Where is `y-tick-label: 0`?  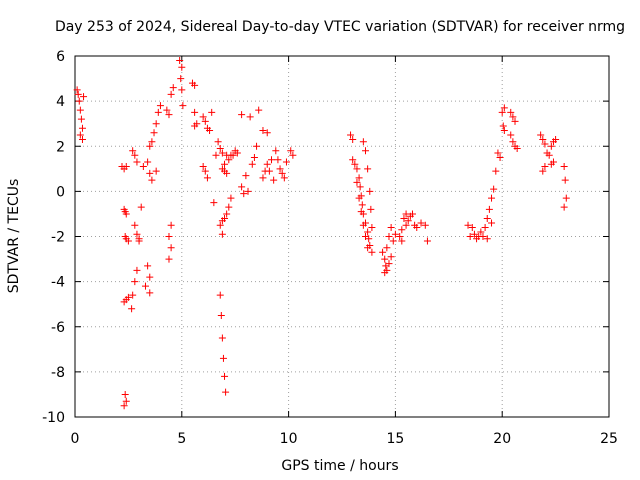 y-tick-label: 0 is located at coordinates (60, 192).